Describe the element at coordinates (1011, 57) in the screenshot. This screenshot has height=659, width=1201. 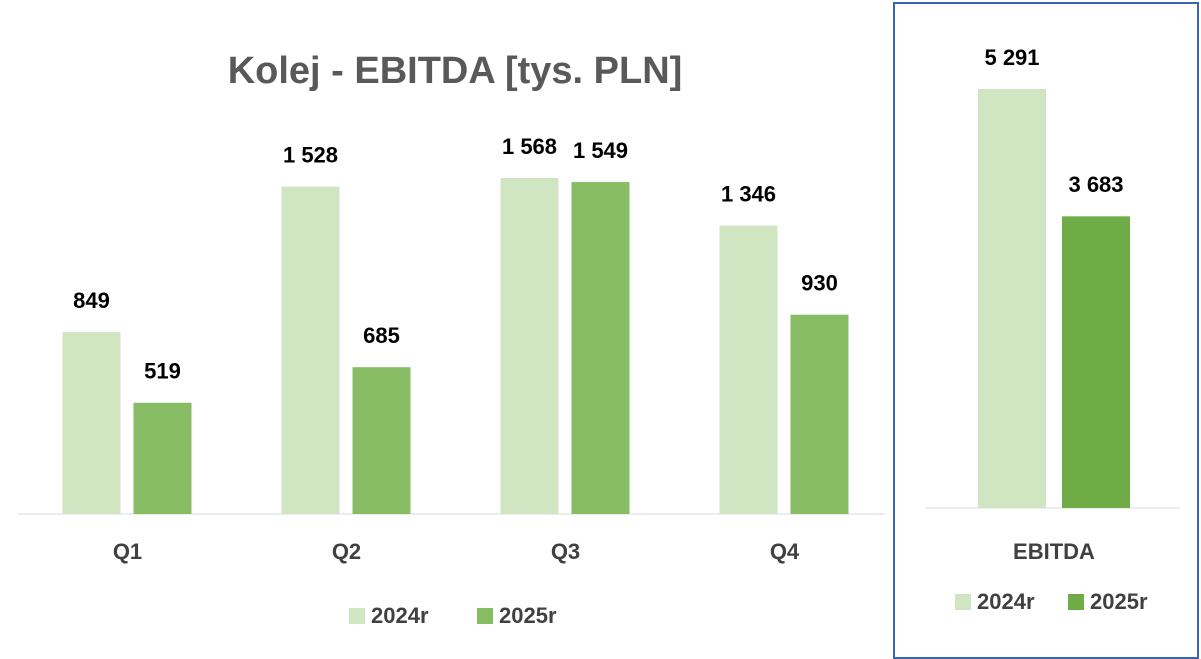
I see `data-label: 5 291` at that location.